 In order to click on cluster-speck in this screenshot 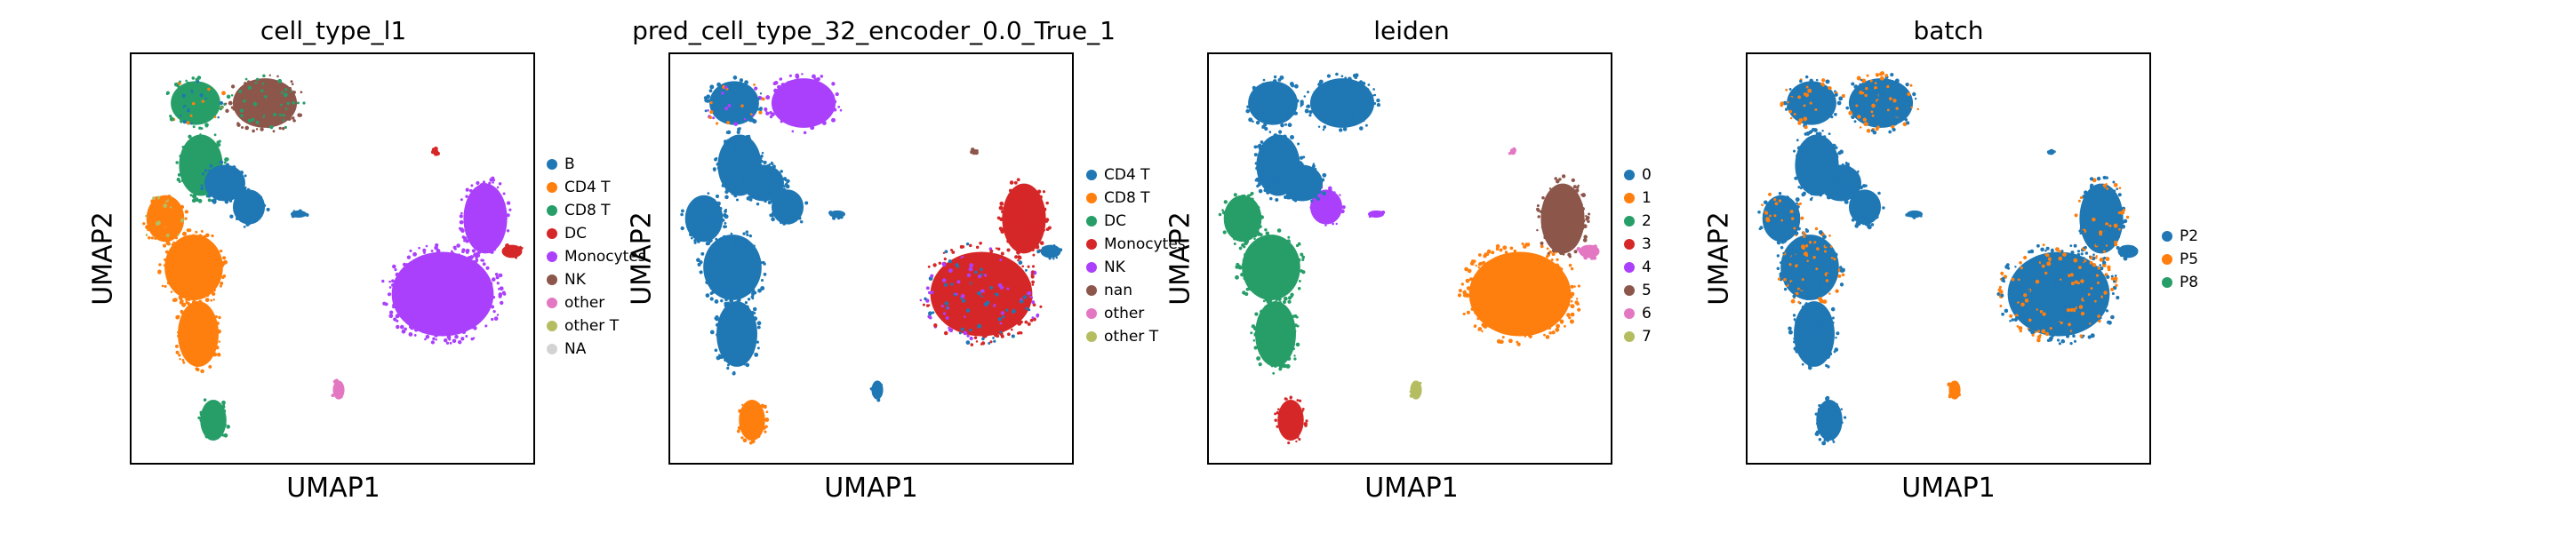, I will do `click(2051, 151)`.